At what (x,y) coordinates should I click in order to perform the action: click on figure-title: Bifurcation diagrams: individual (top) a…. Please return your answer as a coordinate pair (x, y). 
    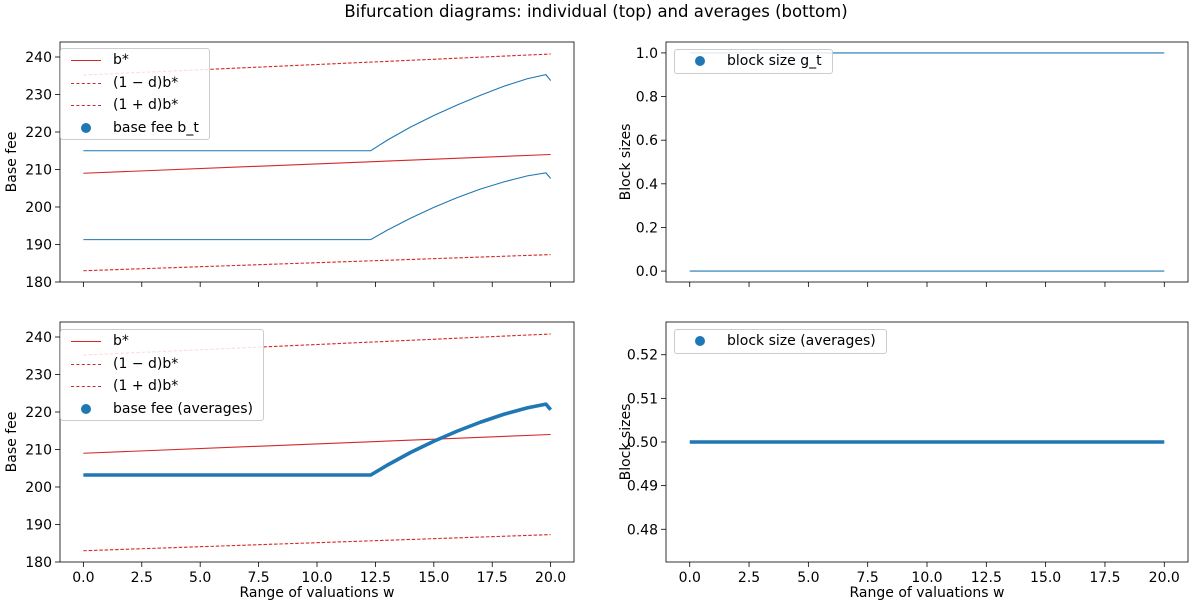
    Looking at the image, I should click on (596, 11).